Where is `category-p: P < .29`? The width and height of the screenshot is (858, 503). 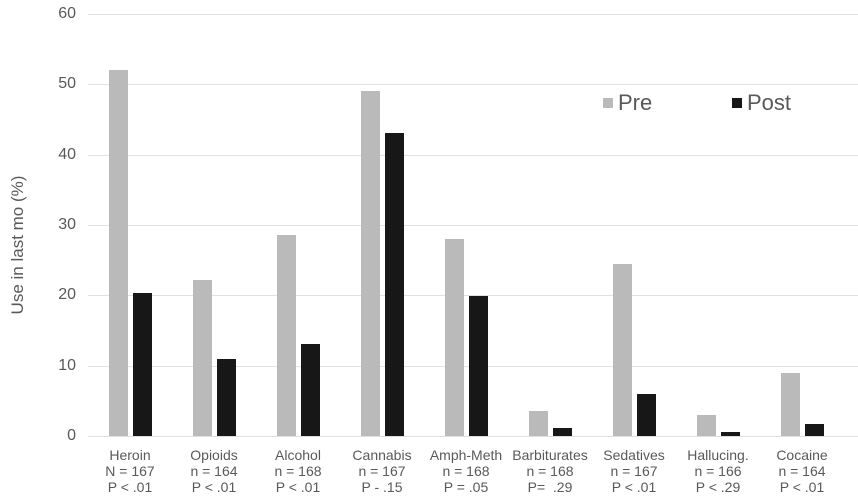 category-p: P < .29 is located at coordinates (718, 487).